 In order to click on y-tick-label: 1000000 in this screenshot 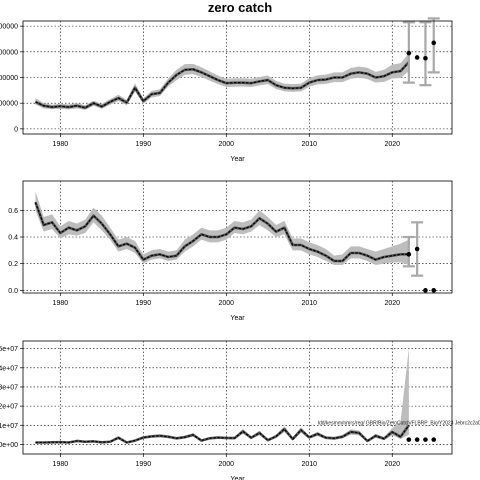, I will do `click(9, 104)`.